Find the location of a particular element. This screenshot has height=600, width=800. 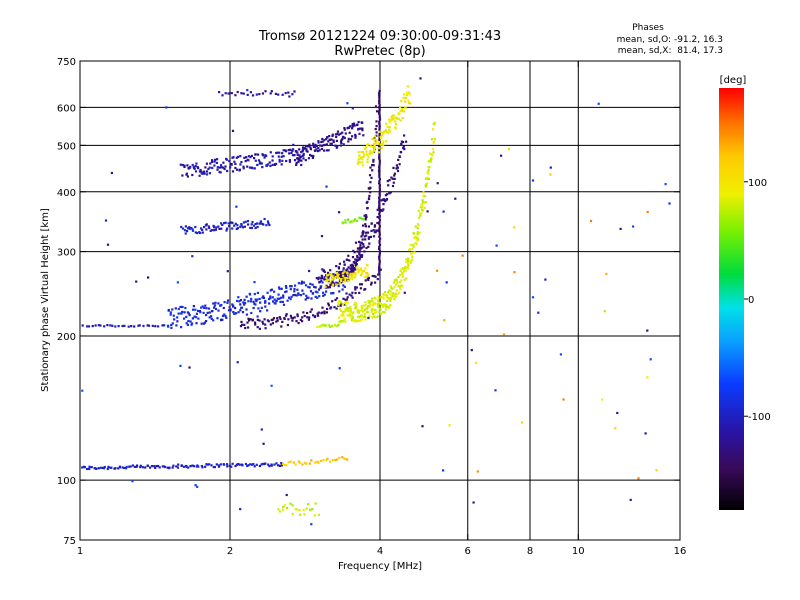

colorbar-label: [deg] is located at coordinates (733, 80).